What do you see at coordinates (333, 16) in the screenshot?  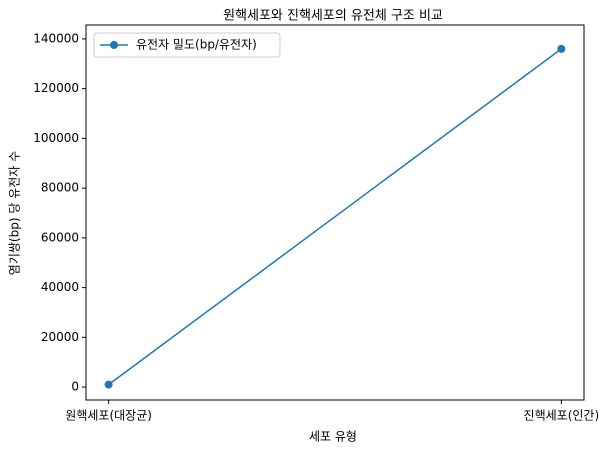 I see `chart-title: 원핵세포와 진핵세포의 유전체 구조 비교` at bounding box center [333, 16].